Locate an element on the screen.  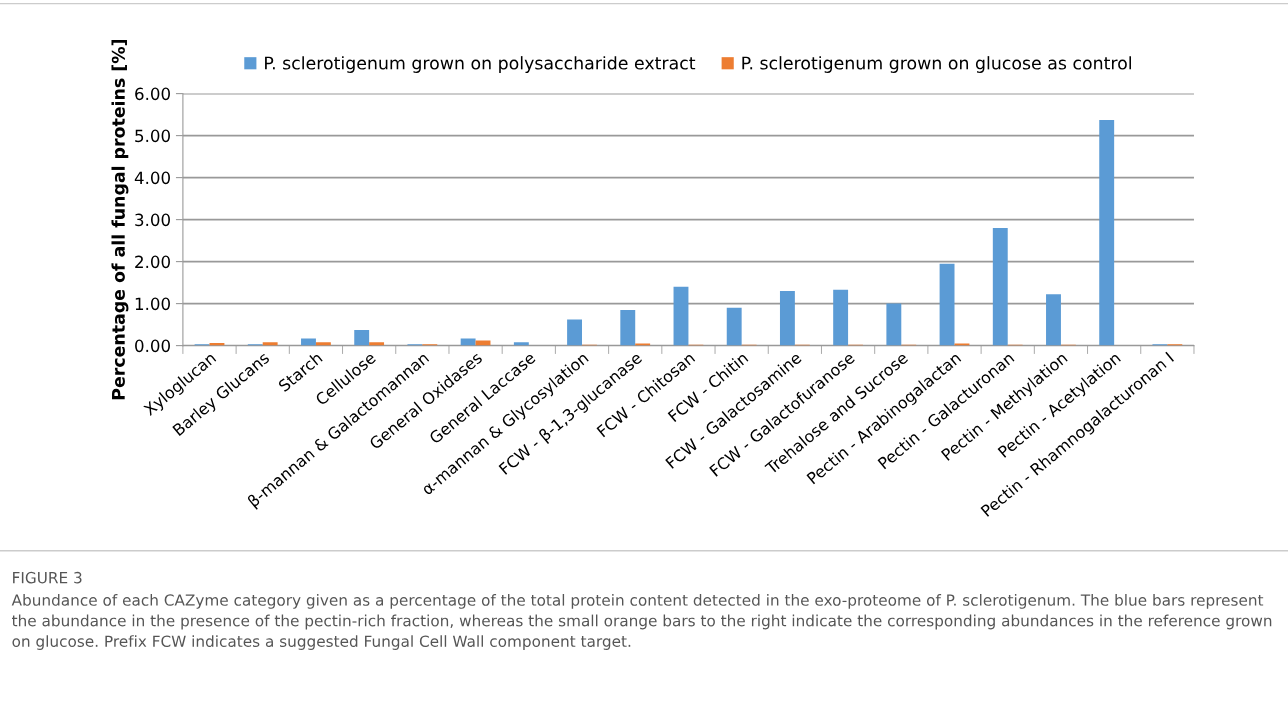
legend-label: P. sclerotigenum grown on glucose as control is located at coordinates (936, 64).